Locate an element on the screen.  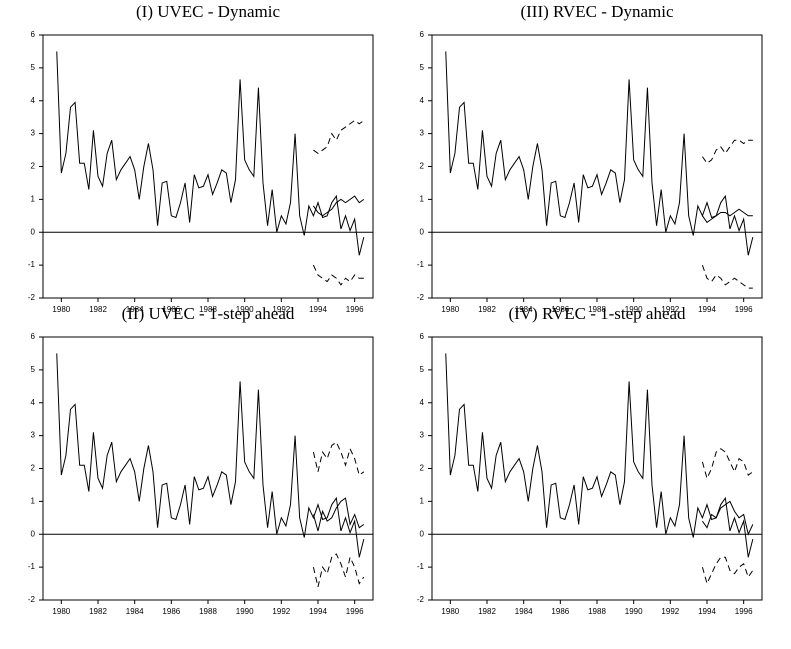
chart-title: (I) UVEC - Dynamic is located at coordinates (208, 11).